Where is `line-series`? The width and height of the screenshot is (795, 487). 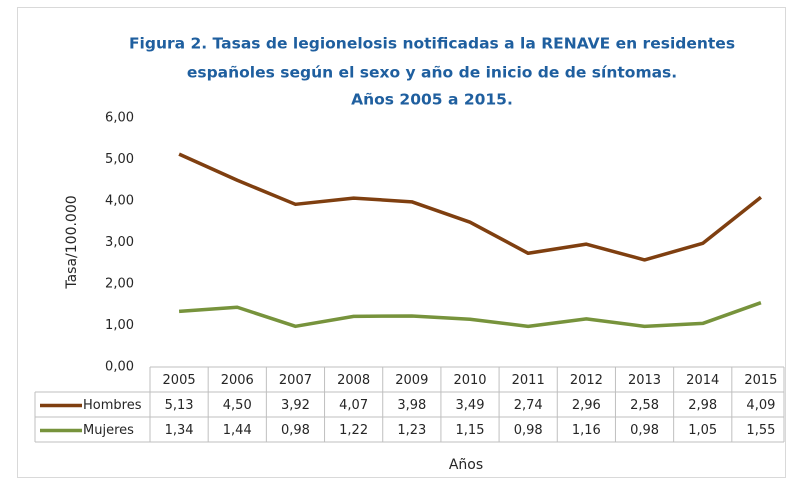
line-series is located at coordinates (470, 315).